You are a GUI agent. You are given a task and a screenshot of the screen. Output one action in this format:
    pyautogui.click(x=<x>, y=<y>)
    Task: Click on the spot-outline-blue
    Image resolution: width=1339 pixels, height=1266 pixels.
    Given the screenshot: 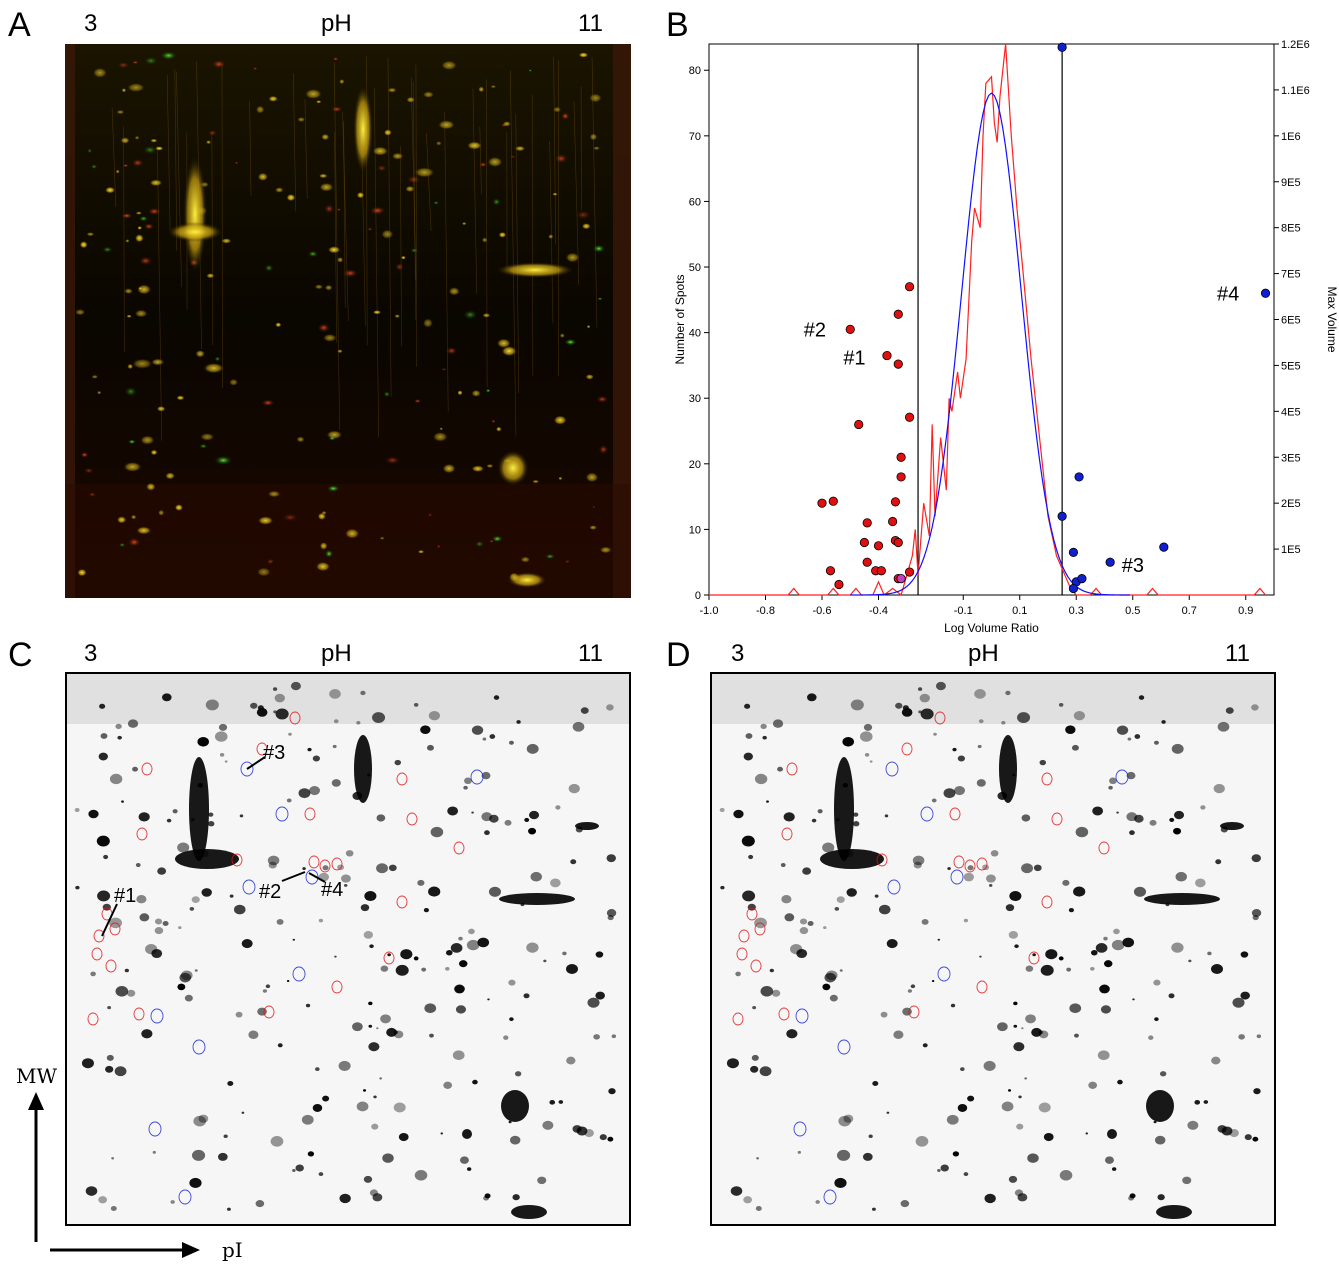 What is the action you would take?
    pyautogui.click(x=957, y=877)
    